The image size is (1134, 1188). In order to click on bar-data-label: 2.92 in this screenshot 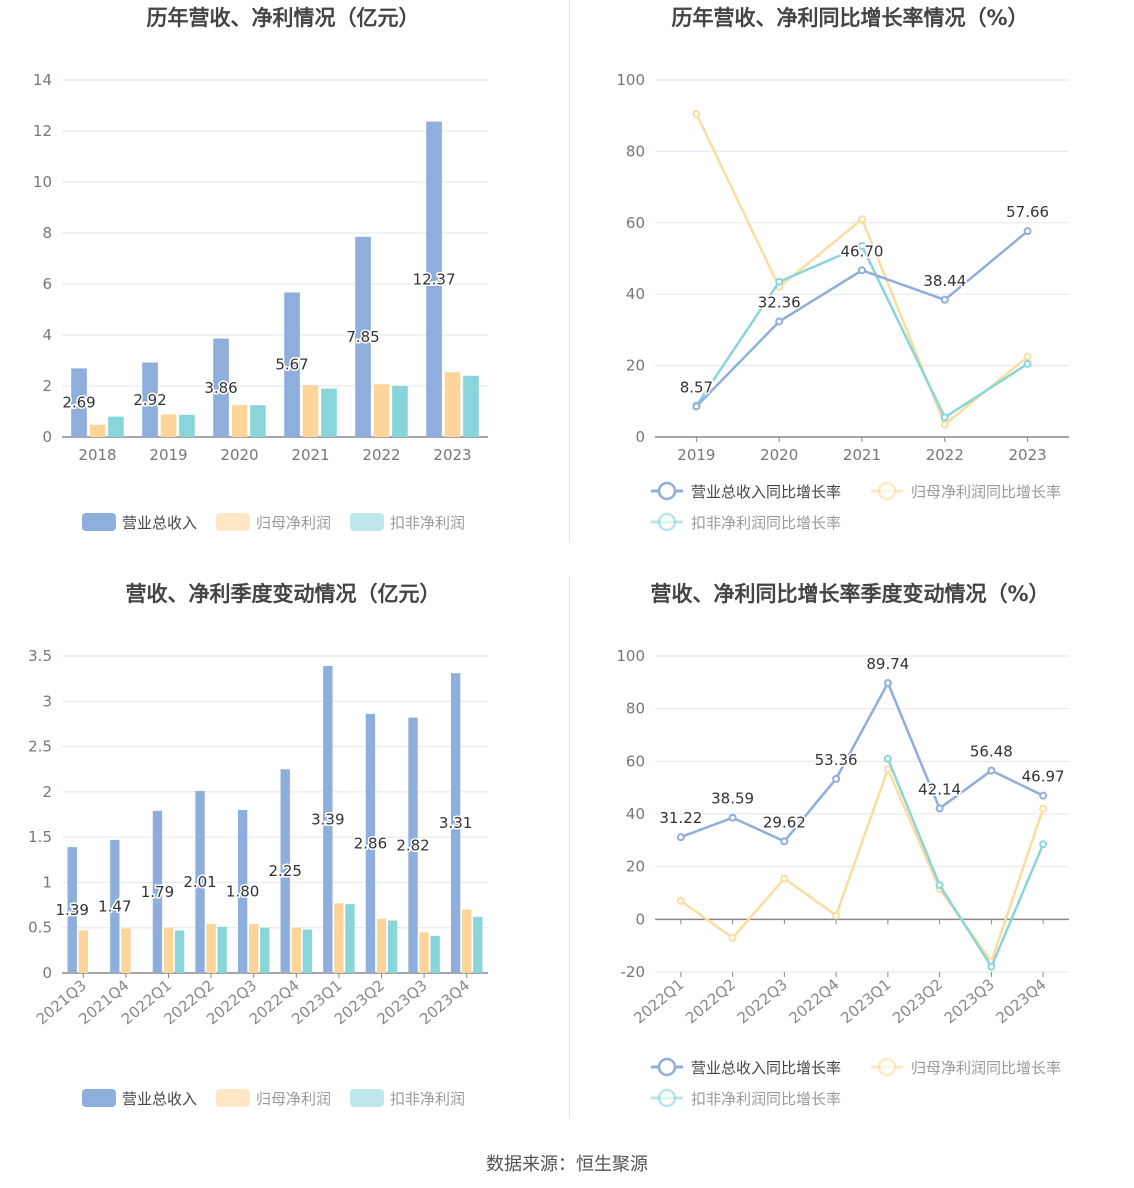, I will do `click(149, 400)`.